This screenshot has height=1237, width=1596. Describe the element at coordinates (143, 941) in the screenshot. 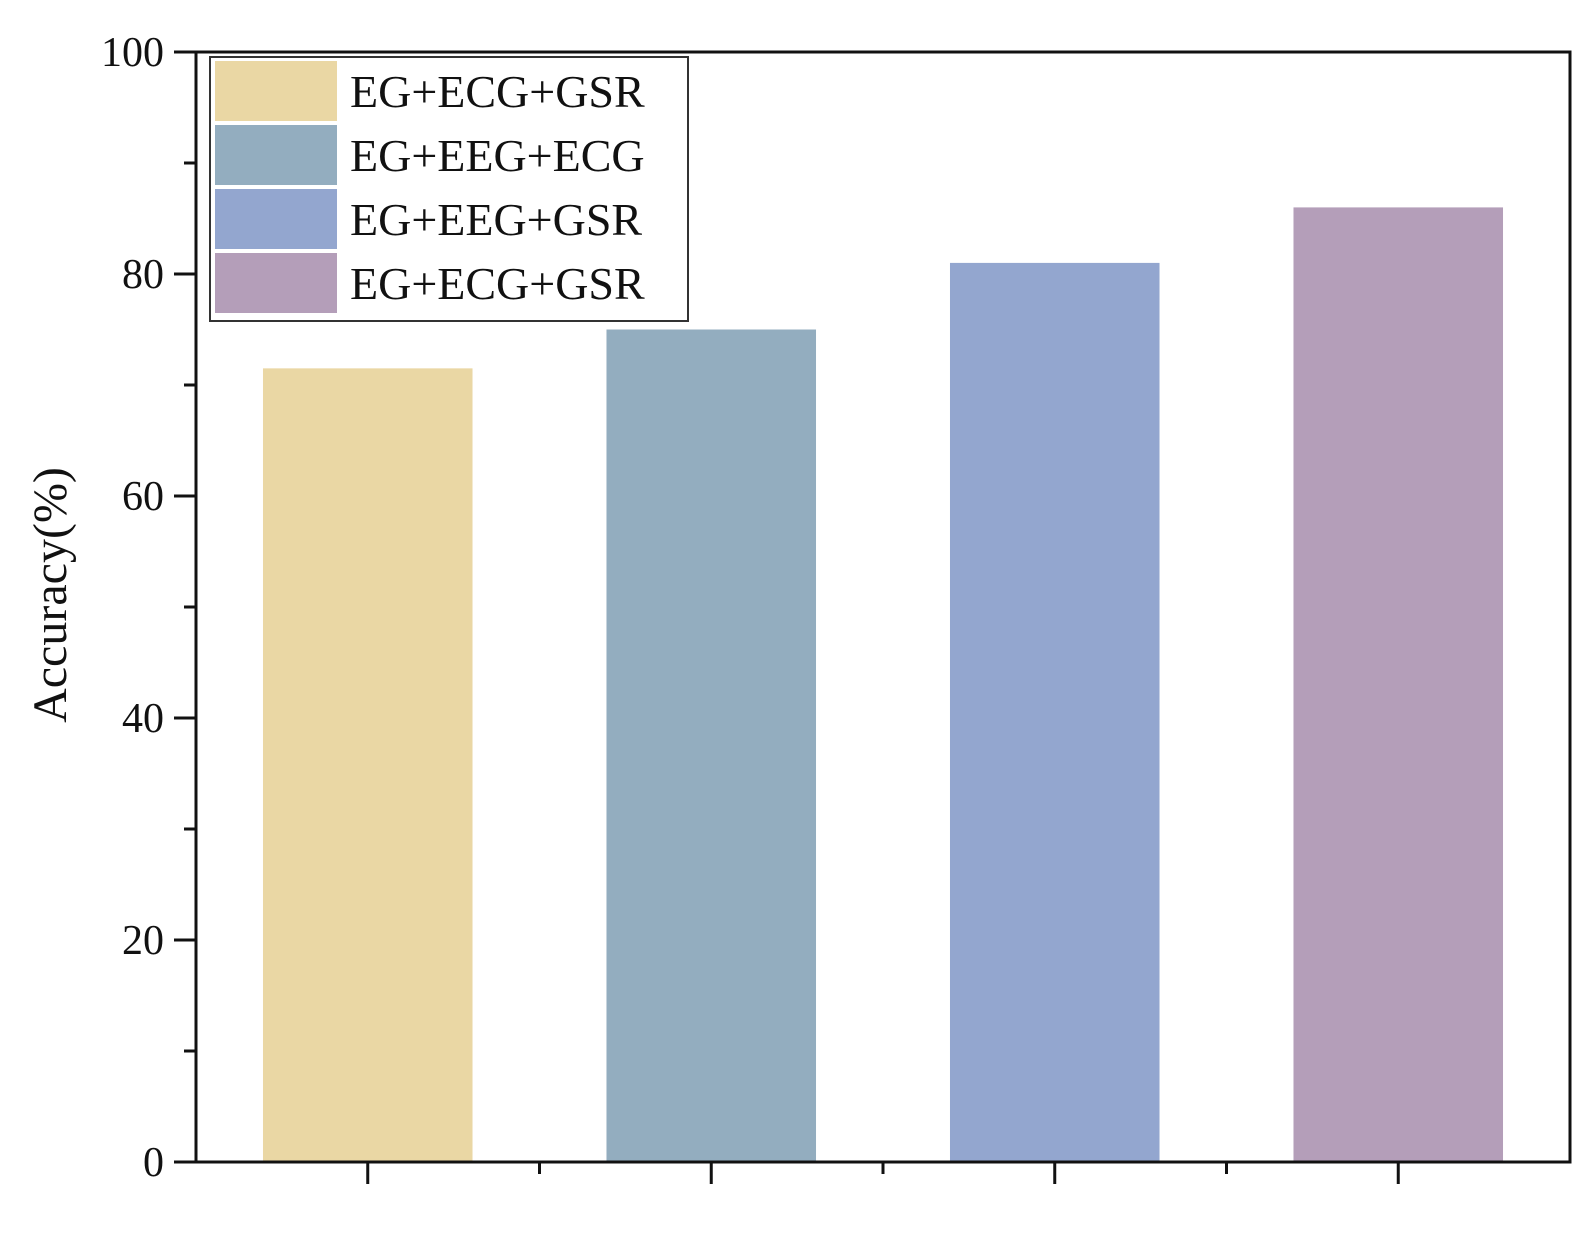

I see `y-tick-label: 20` at that location.